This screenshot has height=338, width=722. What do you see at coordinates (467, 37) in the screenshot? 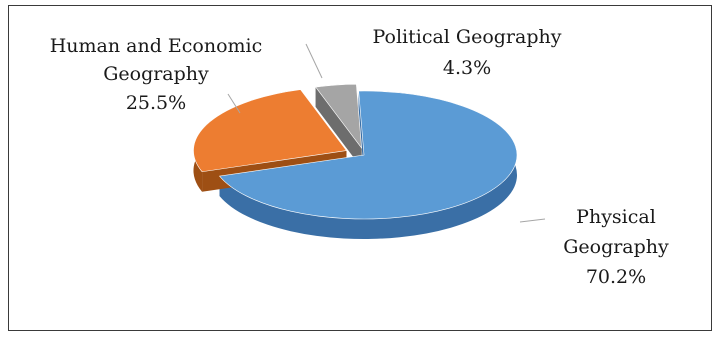
I see `slice-name-label-2: Political Geography` at bounding box center [467, 37].